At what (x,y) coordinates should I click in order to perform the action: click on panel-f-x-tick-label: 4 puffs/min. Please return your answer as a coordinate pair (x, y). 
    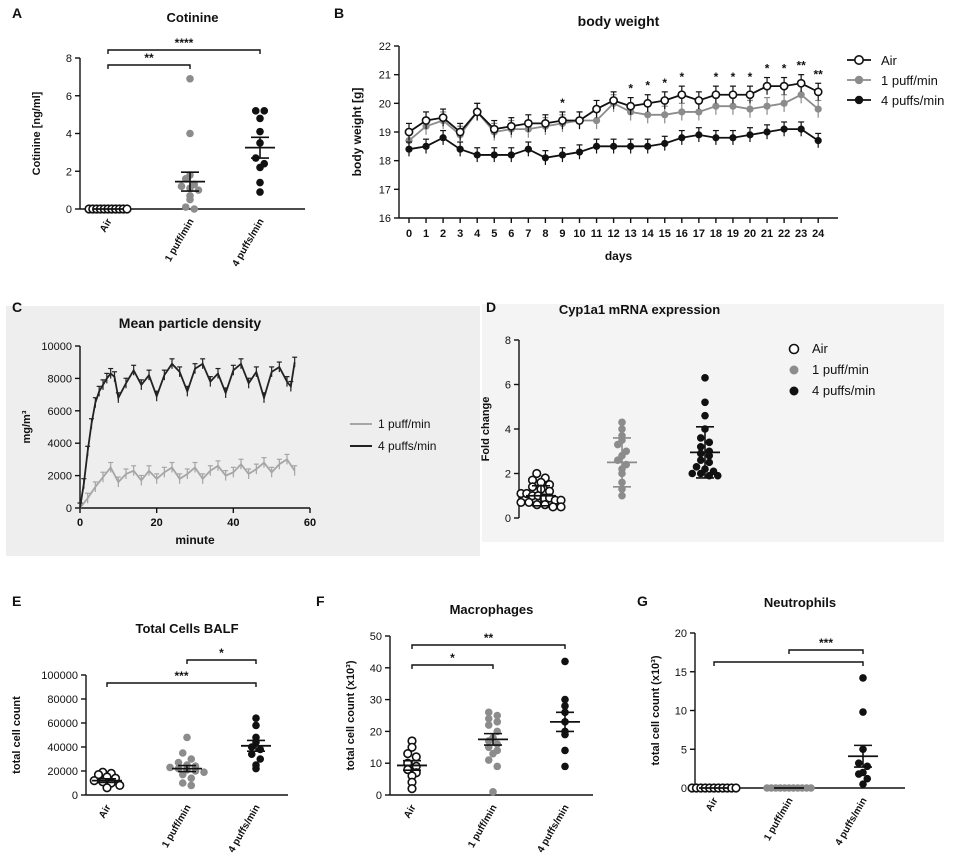
    Looking at the image, I should click on (553, 829).